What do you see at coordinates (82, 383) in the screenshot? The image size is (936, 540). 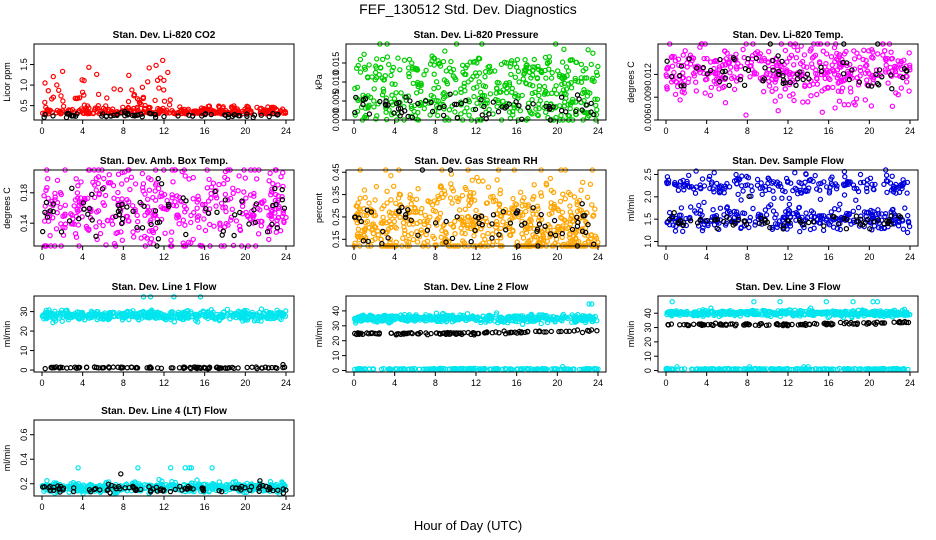 I see `x-tick-label: 4` at bounding box center [82, 383].